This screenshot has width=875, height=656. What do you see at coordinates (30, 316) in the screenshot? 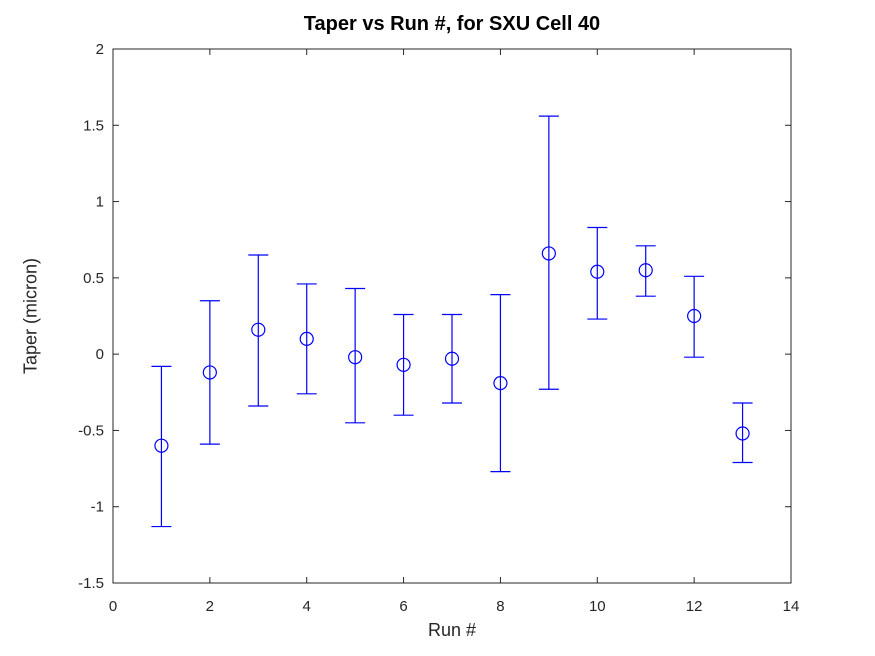
I see `y-axis-label: Taper (micron)` at bounding box center [30, 316].